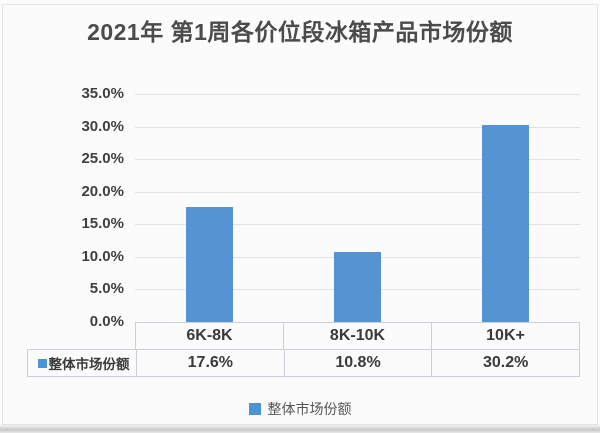 The height and width of the screenshot is (433, 600). I want to click on y-axis-tick-label: 15.0%, so click(102, 224).